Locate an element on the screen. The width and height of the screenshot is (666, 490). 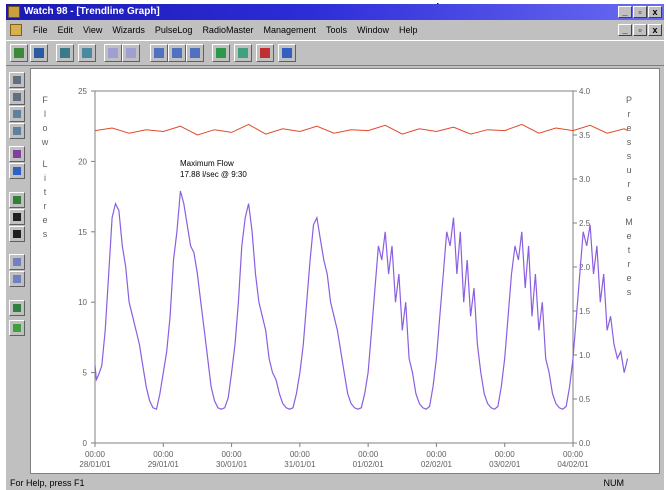
save-icon is located at coordinates (39, 53).